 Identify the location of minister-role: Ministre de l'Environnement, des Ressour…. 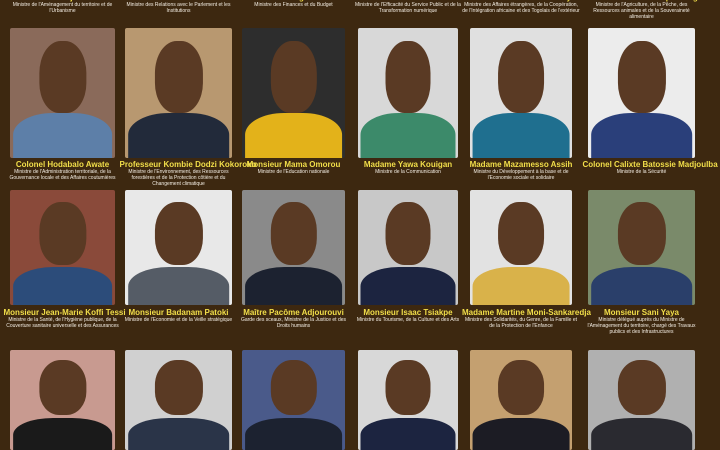
(178, 178).